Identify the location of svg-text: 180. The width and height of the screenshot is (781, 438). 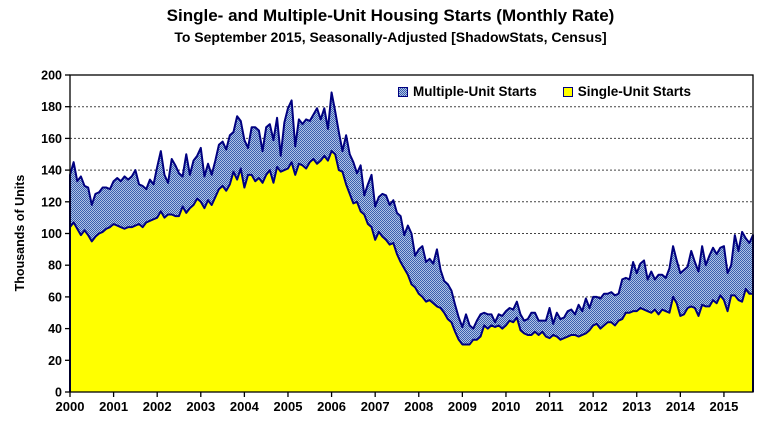
(51, 107).